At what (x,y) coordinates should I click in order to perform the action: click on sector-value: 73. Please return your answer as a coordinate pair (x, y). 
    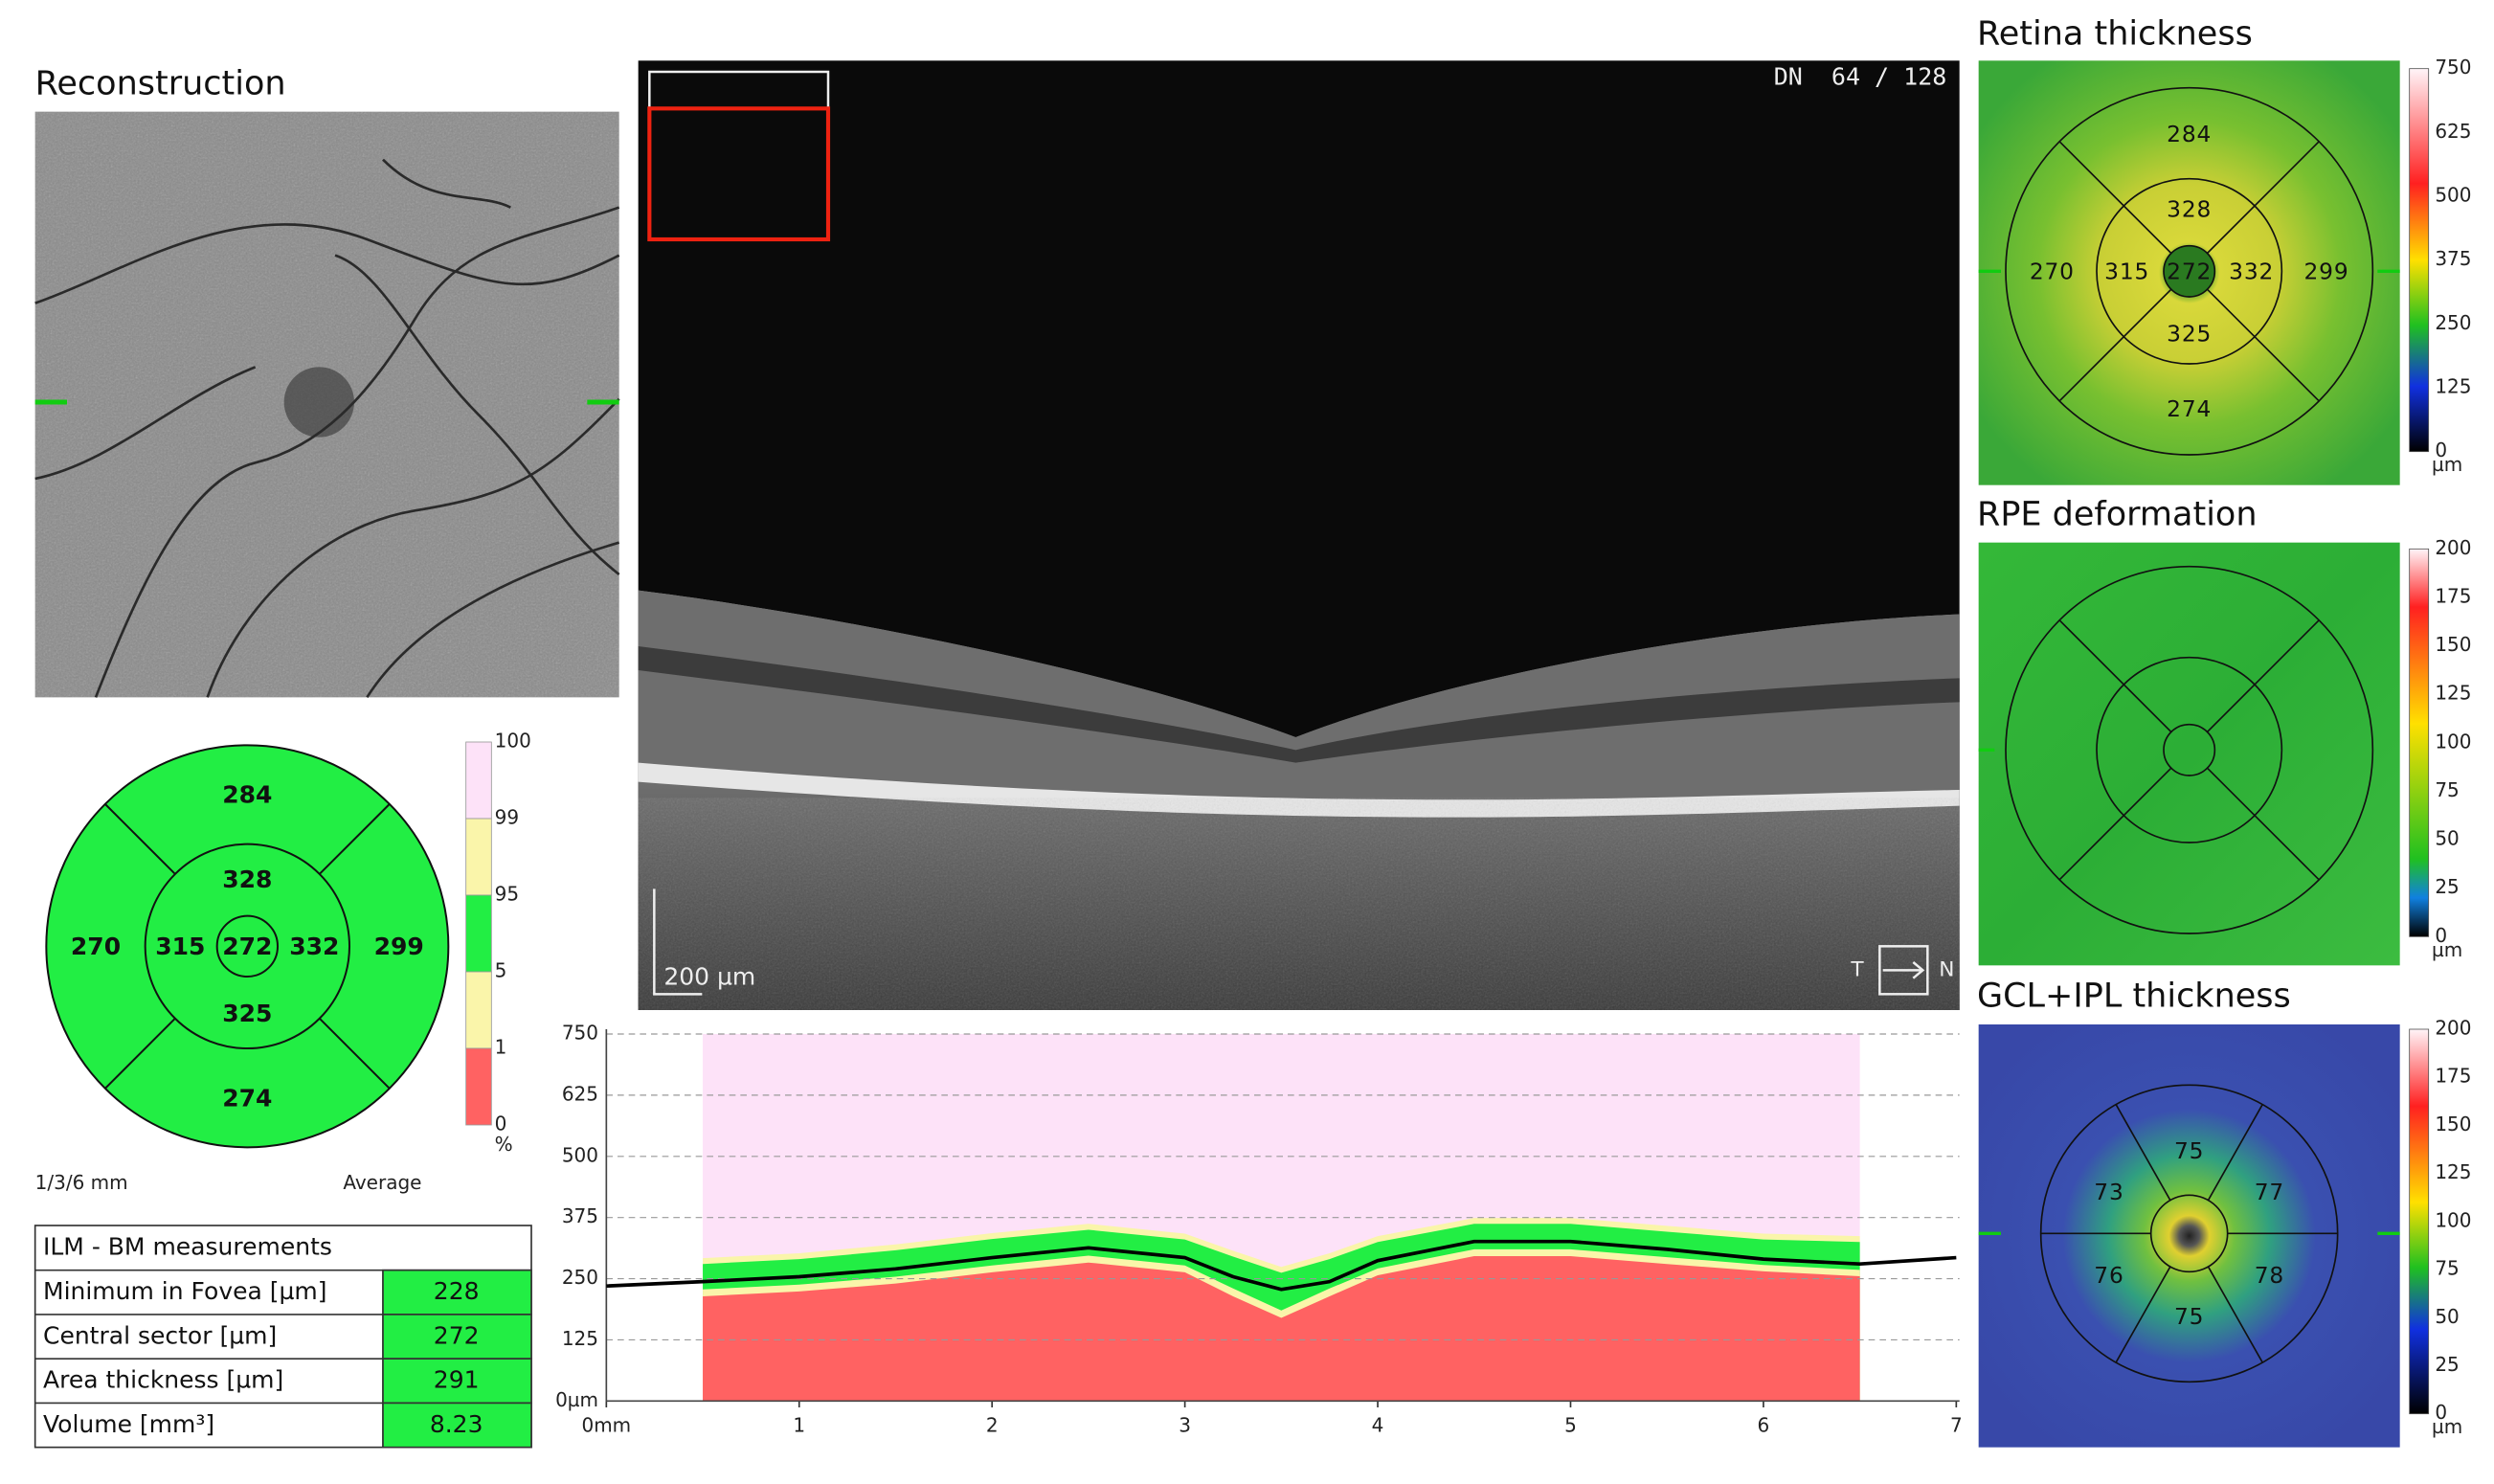
    Looking at the image, I should click on (2108, 1192).